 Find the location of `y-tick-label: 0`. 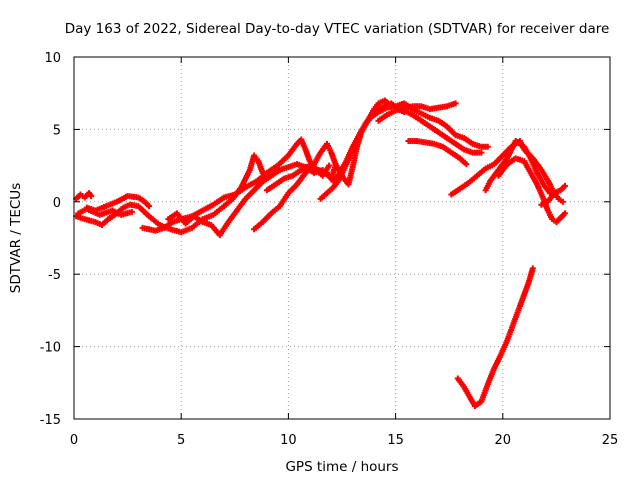

y-tick-label: 0 is located at coordinates (57, 203).